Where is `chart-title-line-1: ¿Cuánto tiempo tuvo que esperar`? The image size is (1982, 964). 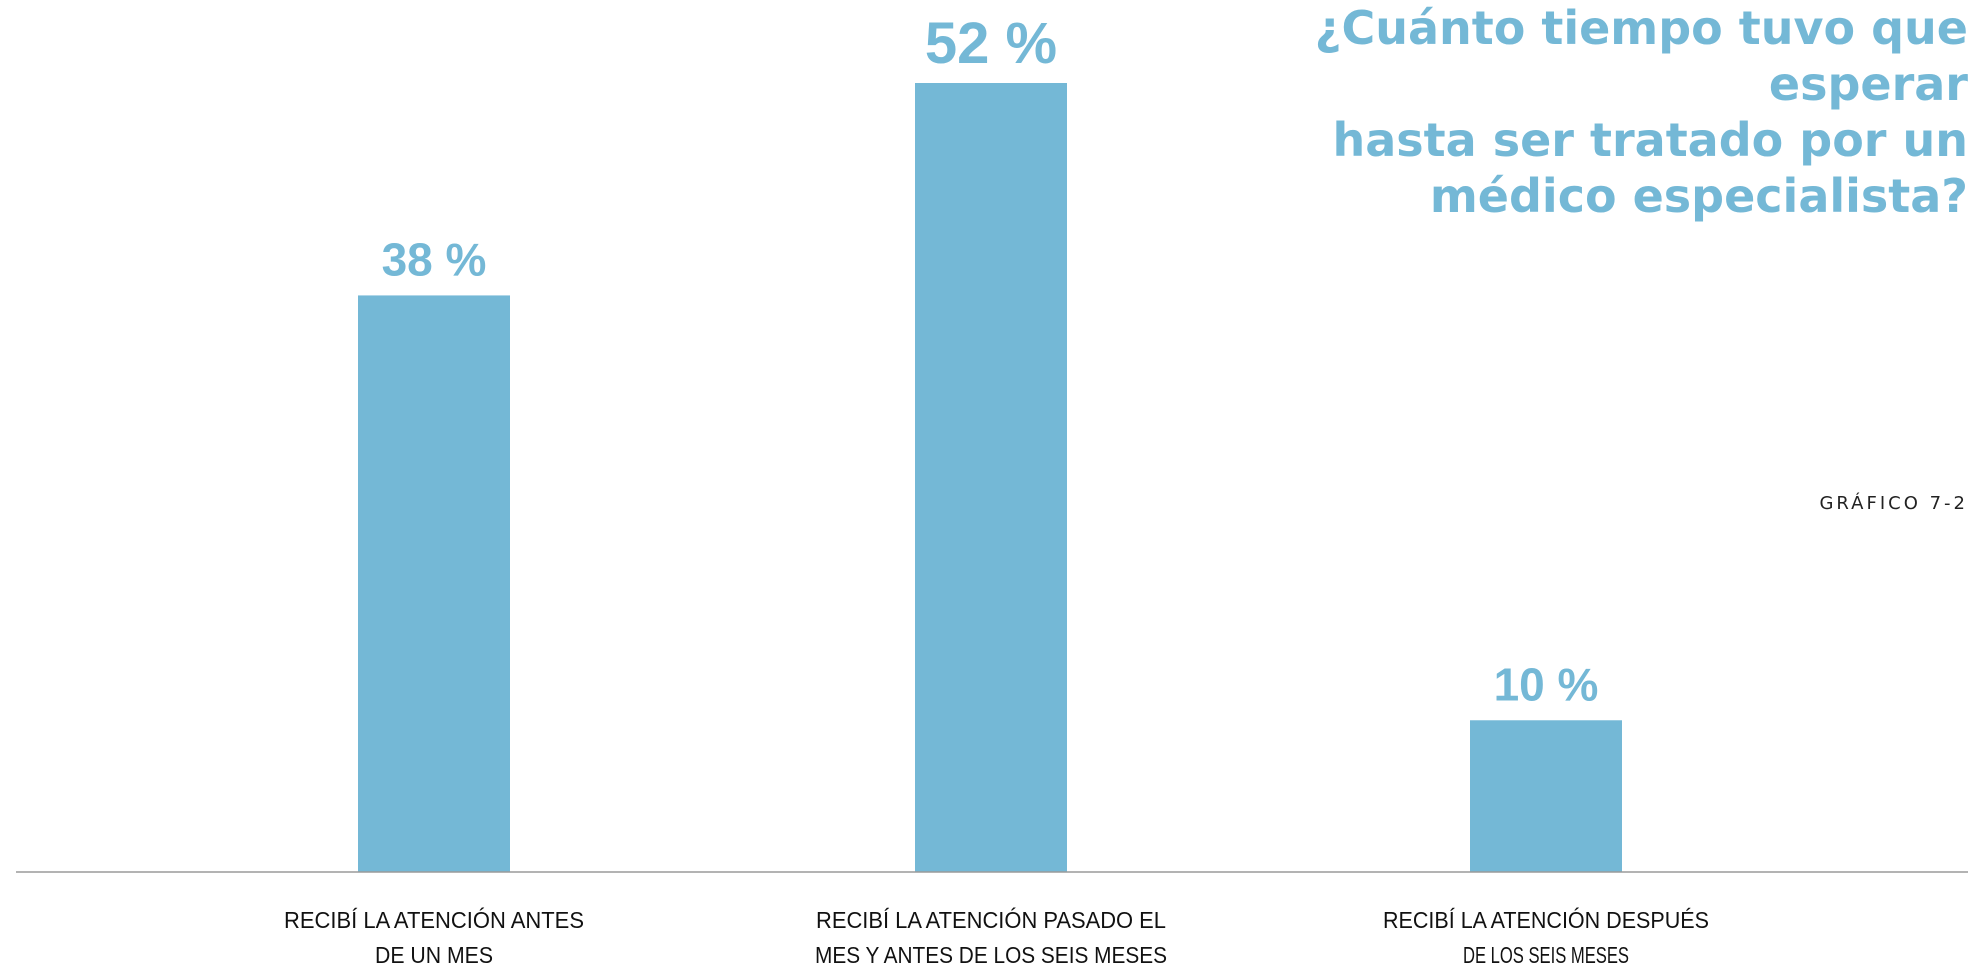
chart-title-line-1: ¿Cuánto tiempo tuvo que esperar is located at coordinates (1641, 56).